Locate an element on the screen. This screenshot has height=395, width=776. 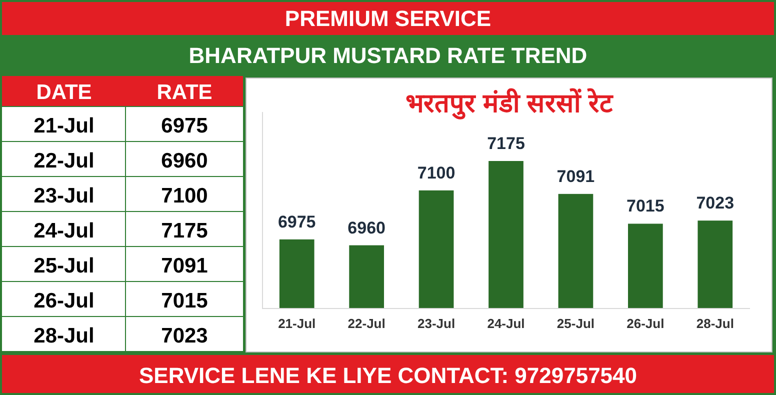
text: DATE is located at coordinates (64, 92).